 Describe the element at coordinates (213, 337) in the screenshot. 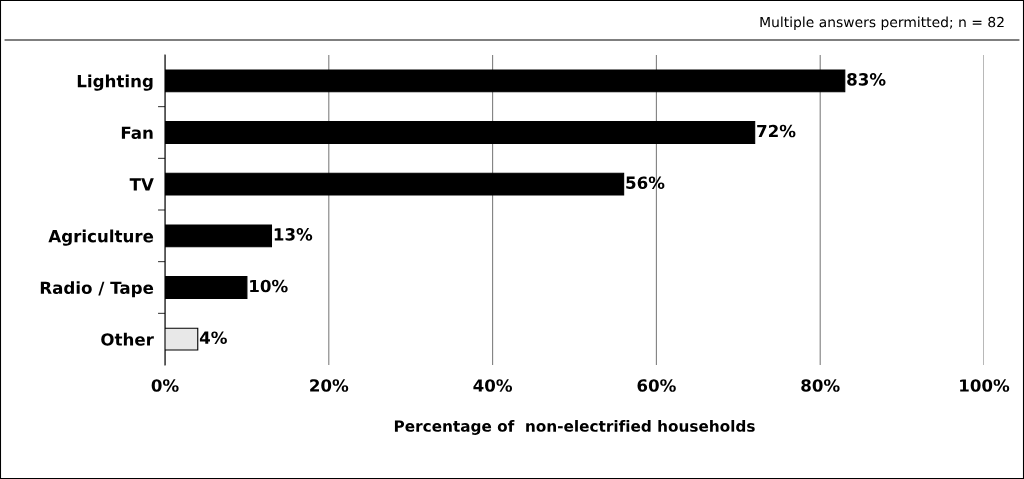

I see `data-label: 4%` at that location.